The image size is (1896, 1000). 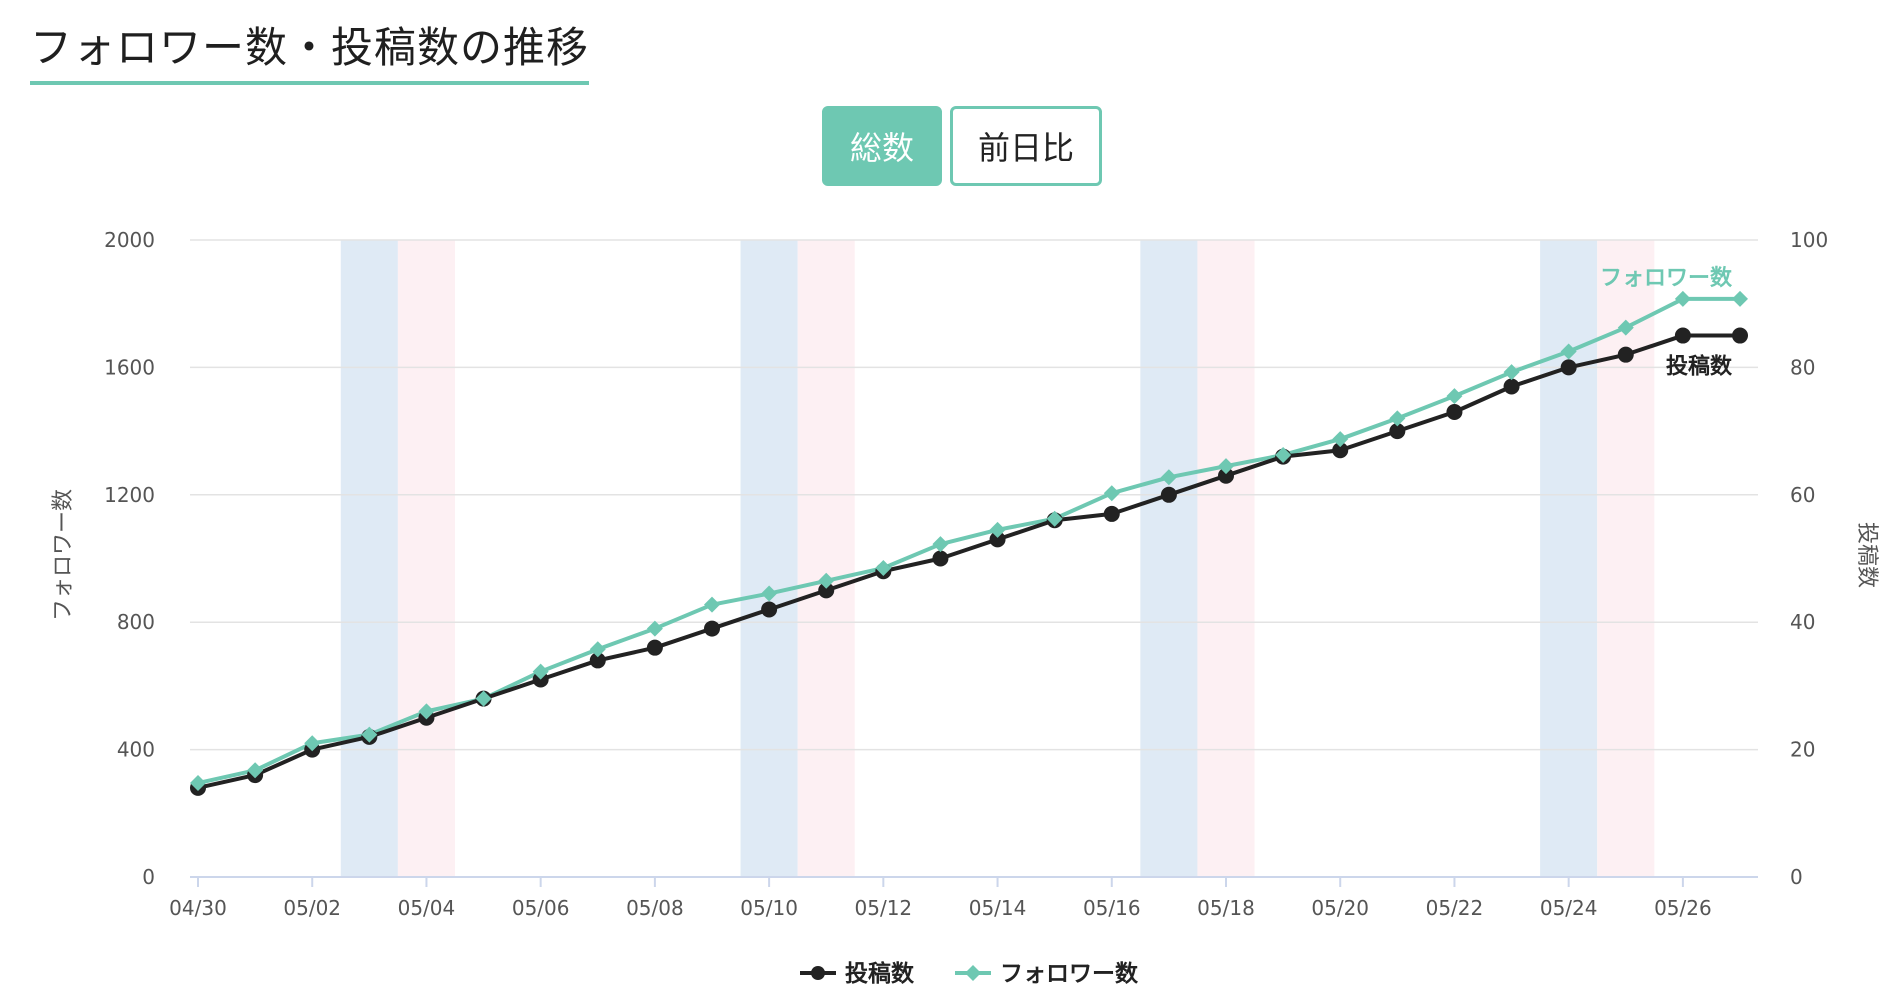 I want to click on x-tick-label: 05/22, so click(x=1455, y=908).